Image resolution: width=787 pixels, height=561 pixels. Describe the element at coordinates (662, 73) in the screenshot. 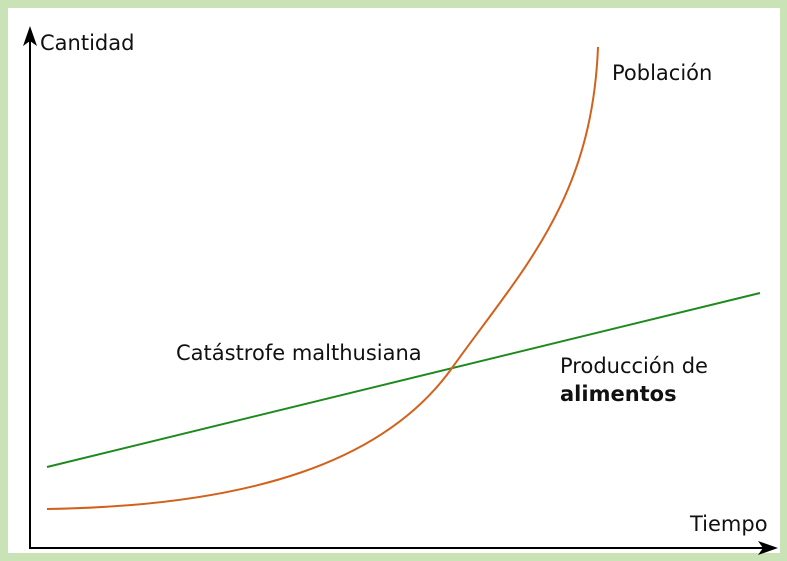

I see `population-label: Población` at that location.